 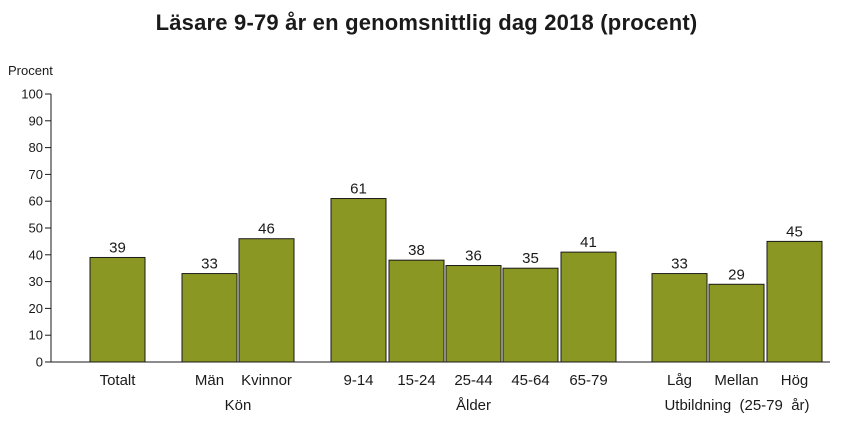 What do you see at coordinates (530, 380) in the screenshot?
I see `category-label: 45-64` at bounding box center [530, 380].